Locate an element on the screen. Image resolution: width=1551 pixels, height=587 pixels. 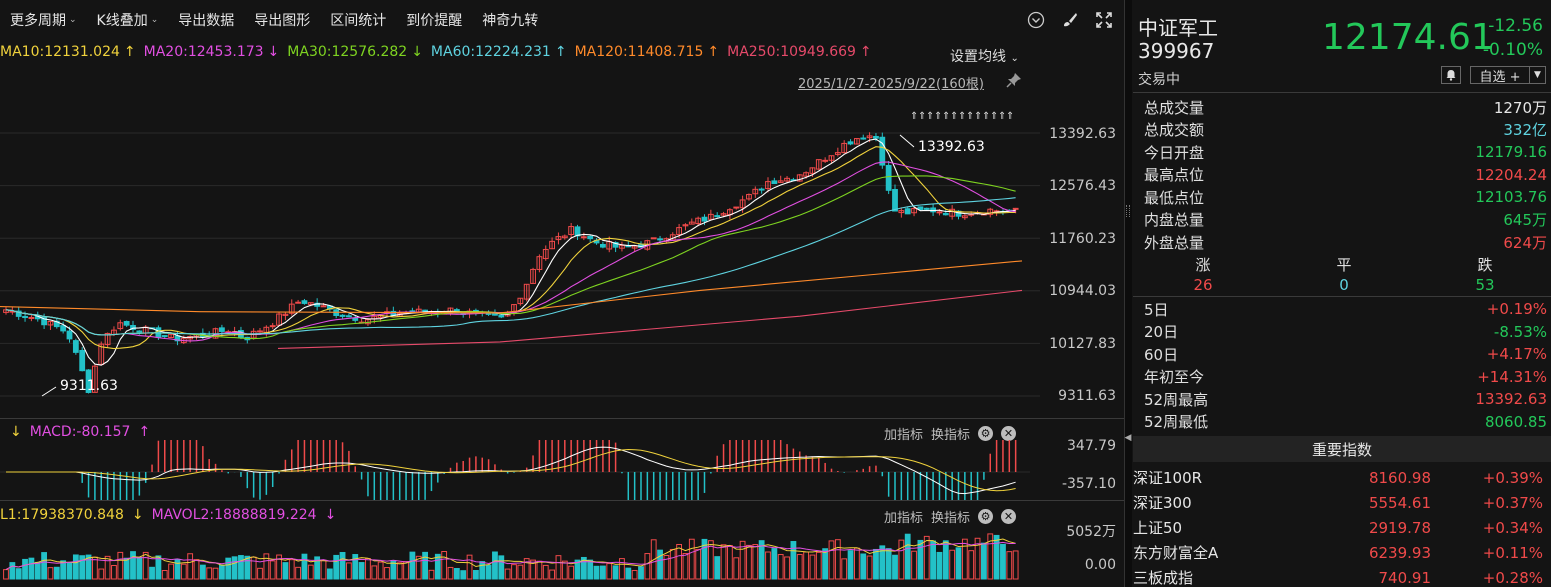
chevron-circle-down-icon is located at coordinates (1036, 20).